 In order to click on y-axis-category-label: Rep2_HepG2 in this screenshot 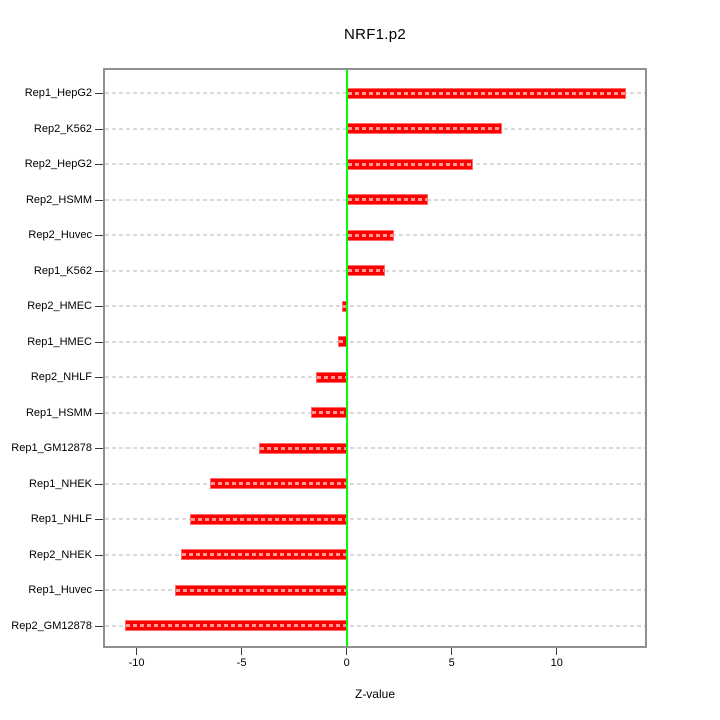, I will do `click(58, 164)`.